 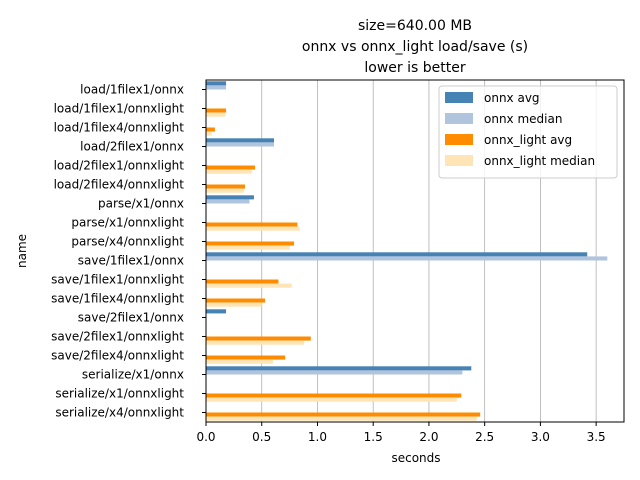 I want to click on y-tick-label: load/1filex1/onnxlight, so click(x=119, y=109).